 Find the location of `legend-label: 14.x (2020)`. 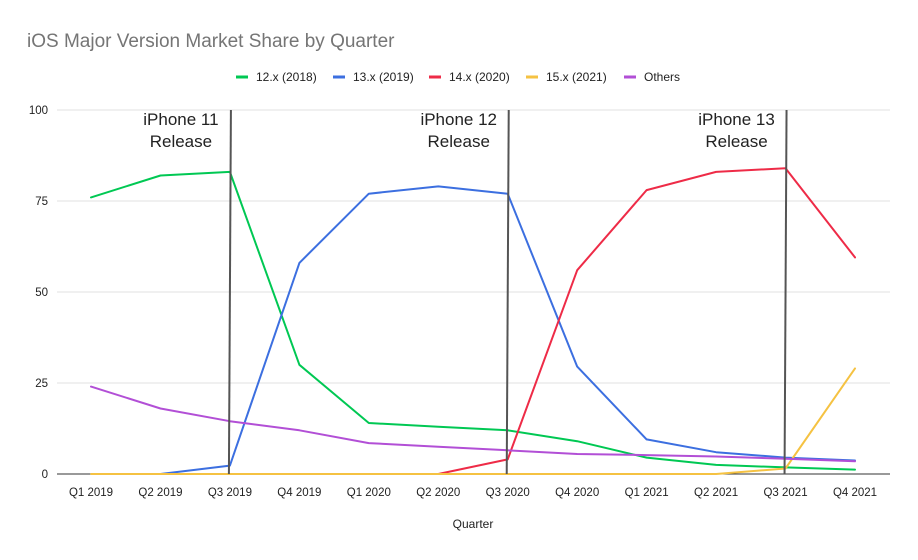

legend-label: 14.x (2020) is located at coordinates (479, 77).